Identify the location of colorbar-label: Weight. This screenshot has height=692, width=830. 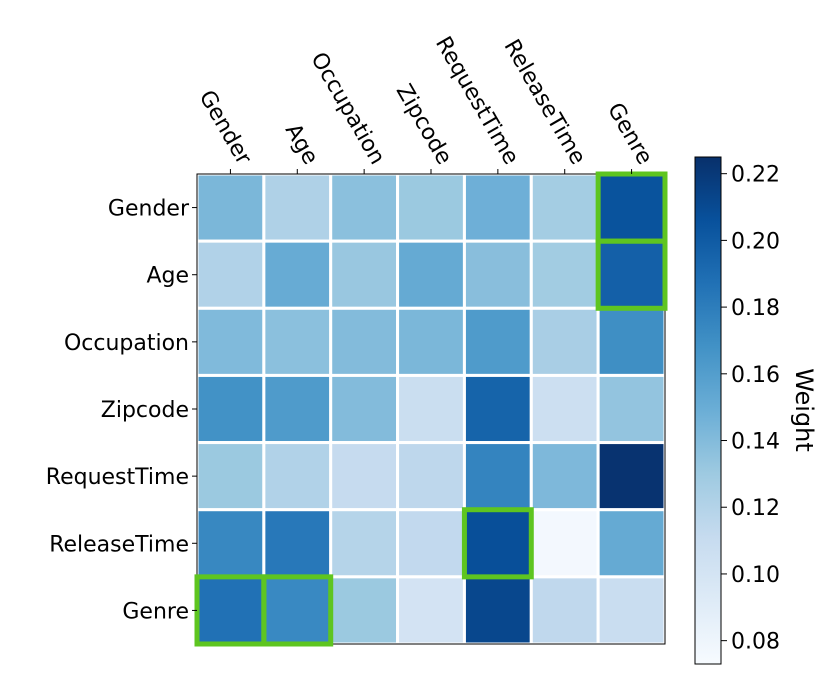
(804, 410).